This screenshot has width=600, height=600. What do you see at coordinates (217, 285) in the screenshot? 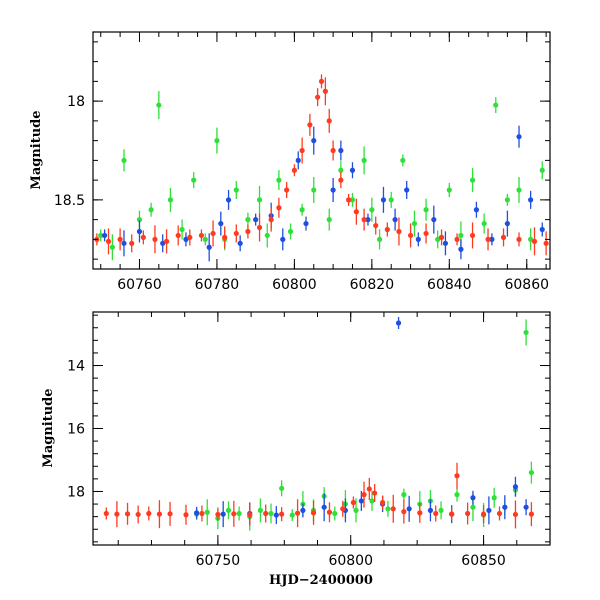
I see `top-x-tick-label: 60780` at bounding box center [217, 285].